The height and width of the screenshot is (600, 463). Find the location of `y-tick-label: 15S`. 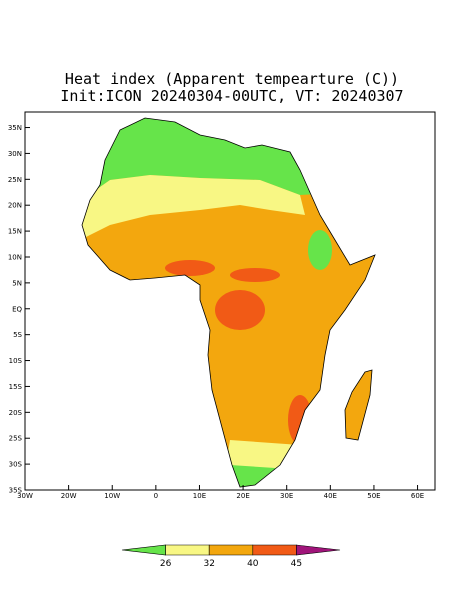

y-tick-label: 15S is located at coordinates (16, 387).